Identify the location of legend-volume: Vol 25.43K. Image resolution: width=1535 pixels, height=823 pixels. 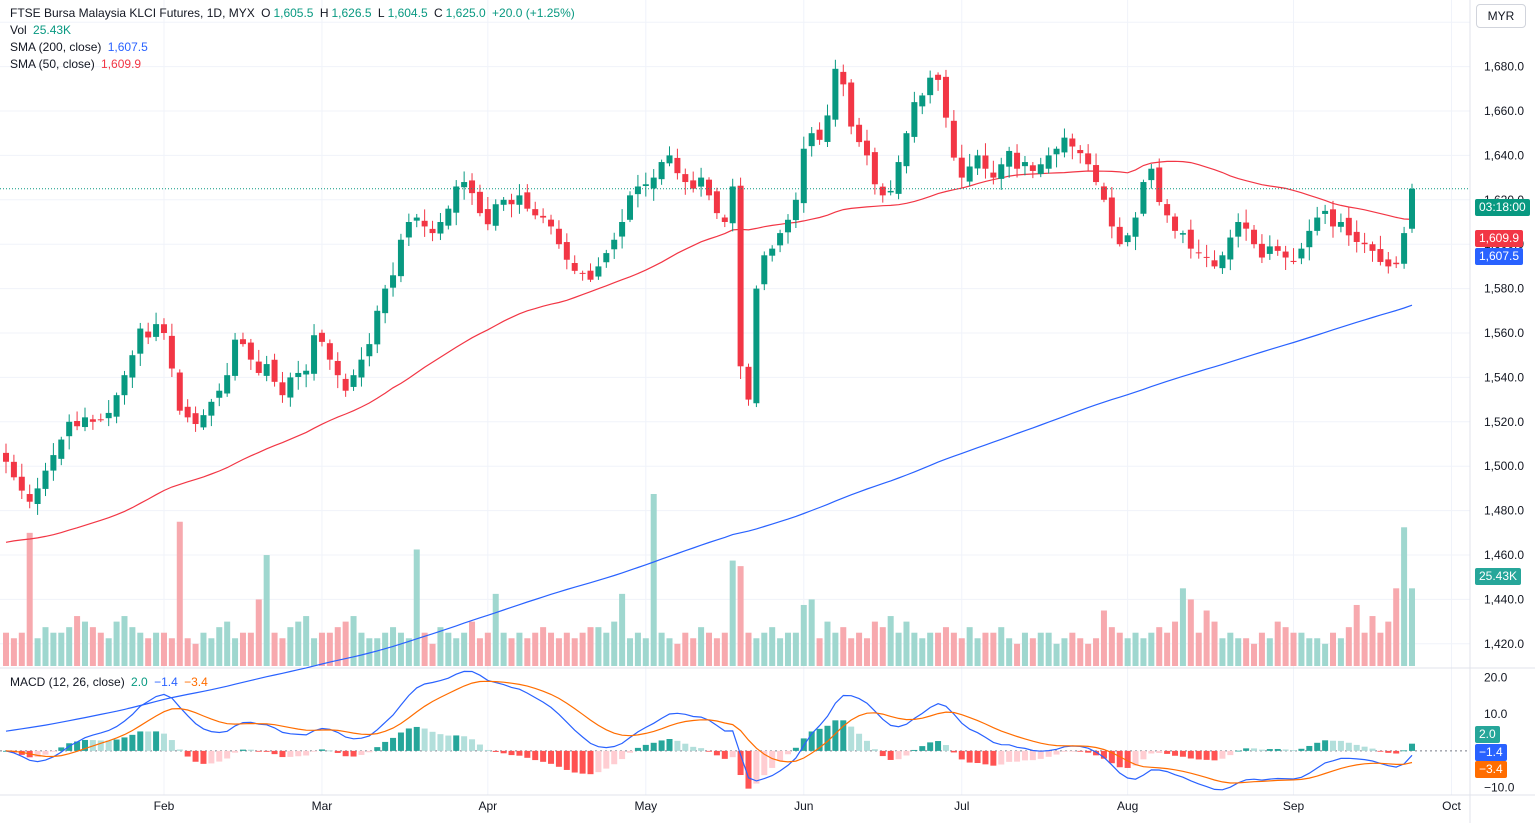
(42, 30).